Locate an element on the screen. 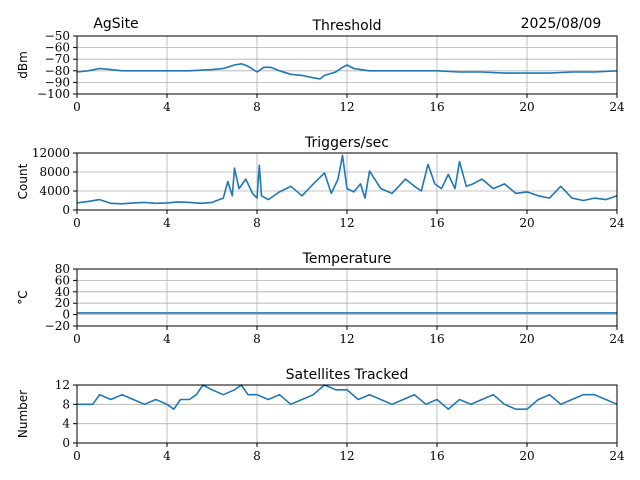 The width and height of the screenshot is (640, 480). y-tick-label: 60 is located at coordinates (62, 280).